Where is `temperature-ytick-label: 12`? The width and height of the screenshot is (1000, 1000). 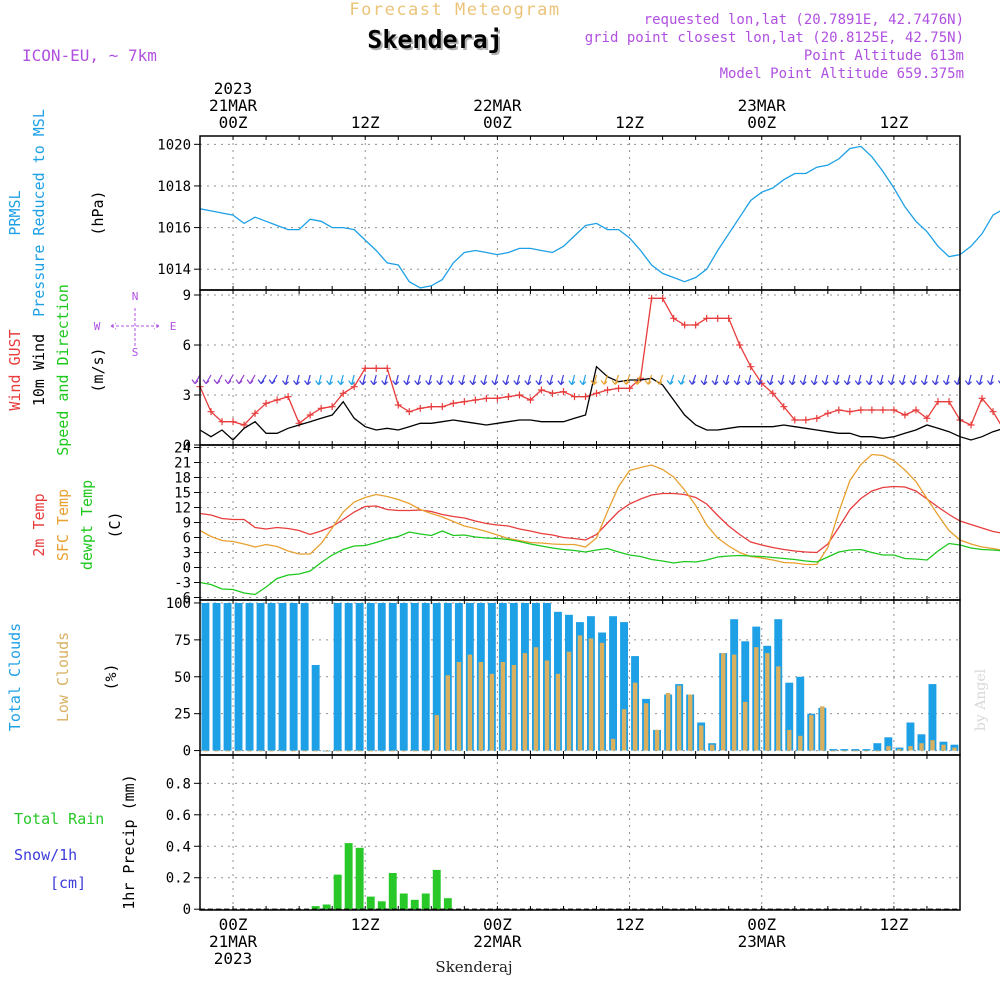 temperature-ytick-label: 12 is located at coordinates (182, 509).